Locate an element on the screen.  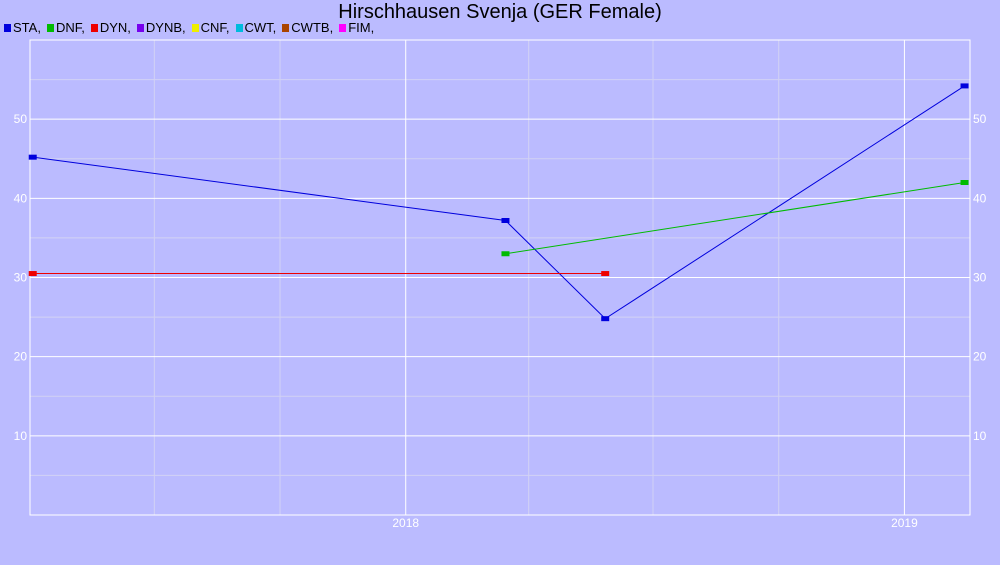
legend-label: DYNB, is located at coordinates (165, 27).